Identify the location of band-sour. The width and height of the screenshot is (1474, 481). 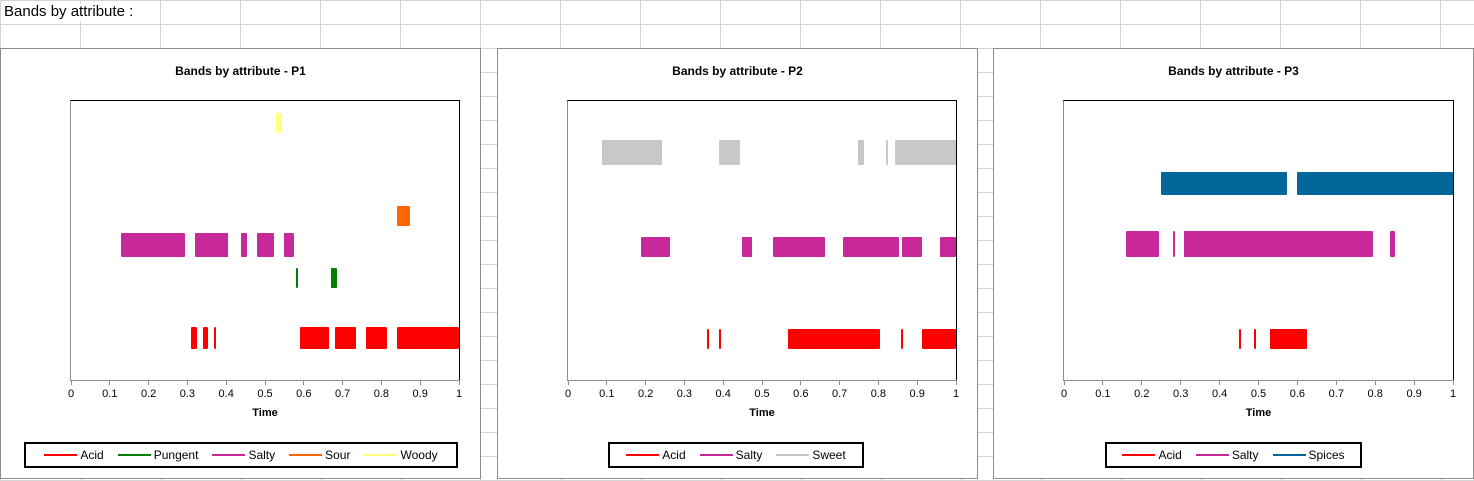
(403, 216).